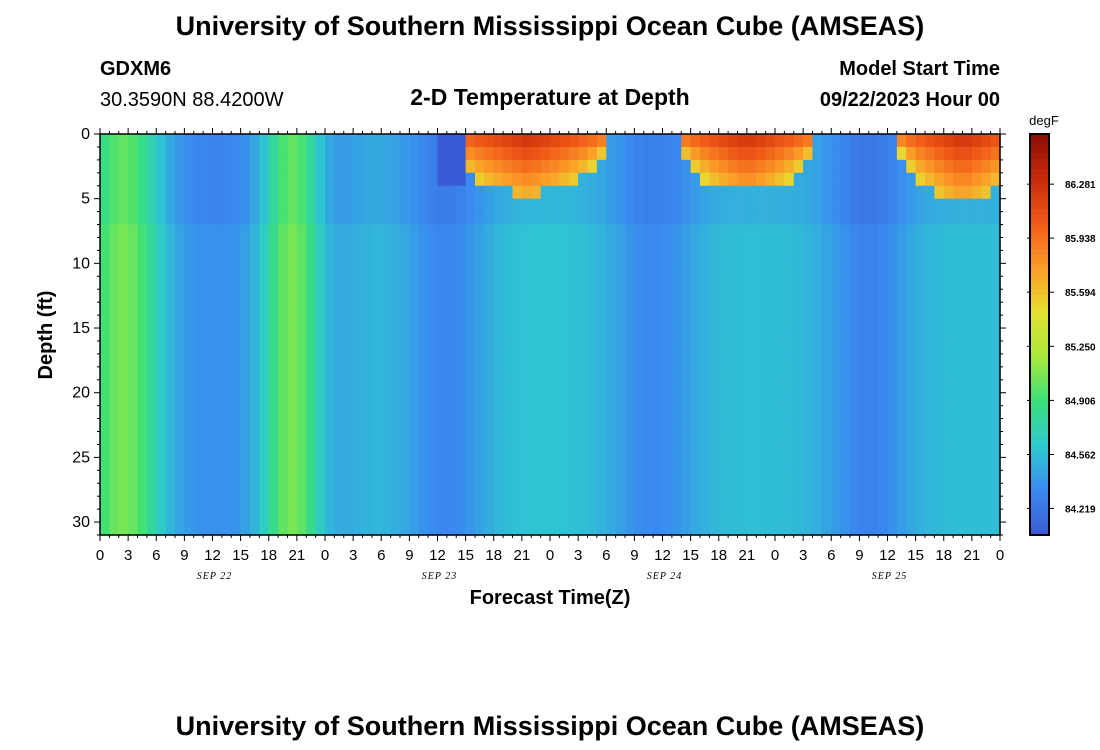  Describe the element at coordinates (81, 263) in the screenshot. I see `y-tick-label: 10` at that location.